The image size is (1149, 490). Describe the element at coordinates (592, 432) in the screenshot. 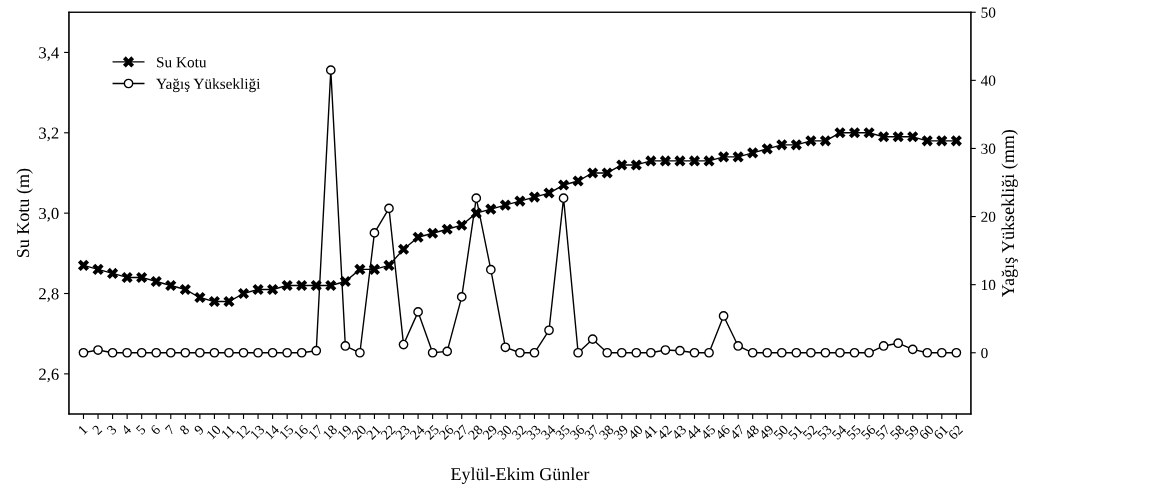

I see `x-tick-label: 37` at that location.